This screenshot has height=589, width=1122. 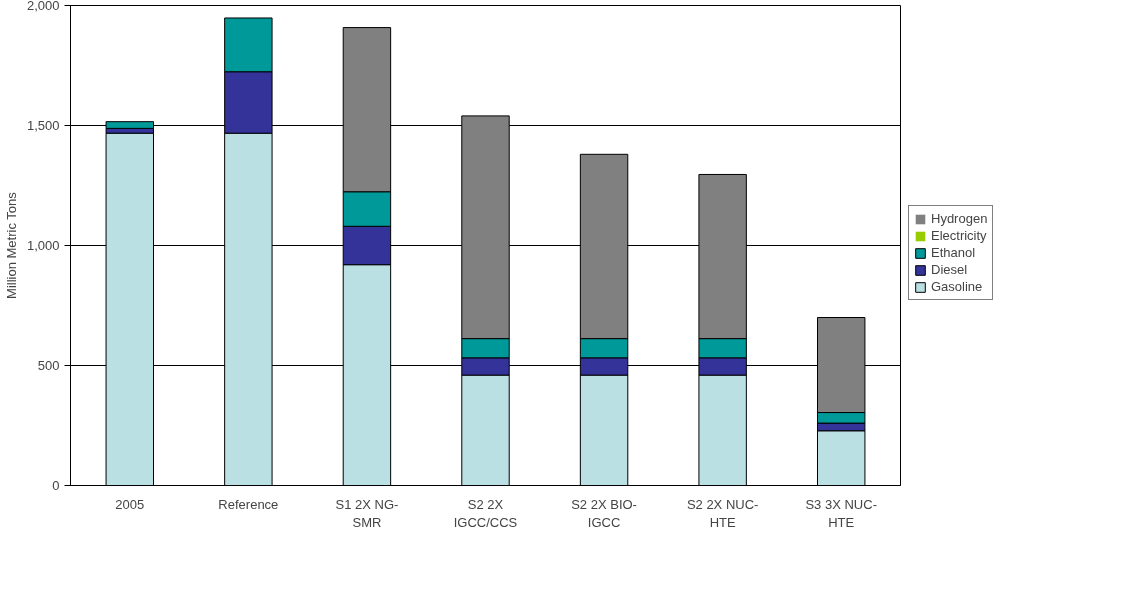 What do you see at coordinates (56, 485) in the screenshot?
I see `y-tick-label: 0` at bounding box center [56, 485].